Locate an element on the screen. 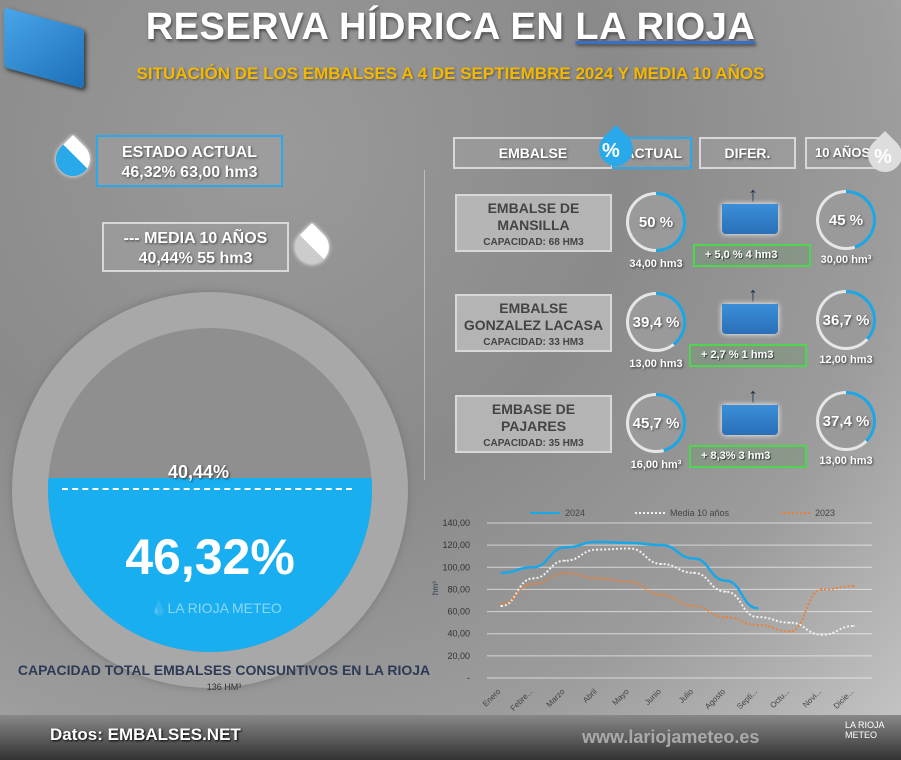 The width and height of the screenshot is (901, 760). water-drop-gray-icon is located at coordinates (312, 247).